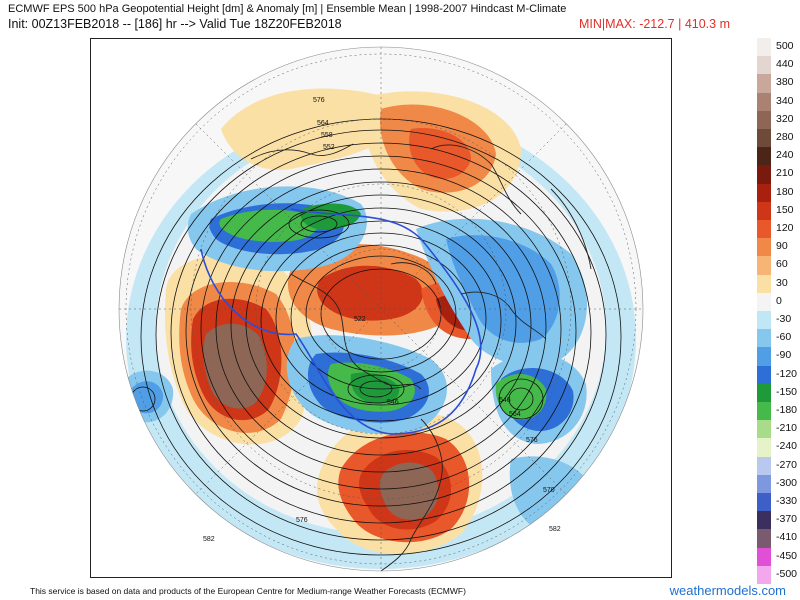 This screenshot has height=600, width=800. Describe the element at coordinates (785, 118) in the screenshot. I see `legend-label: 320` at that location.